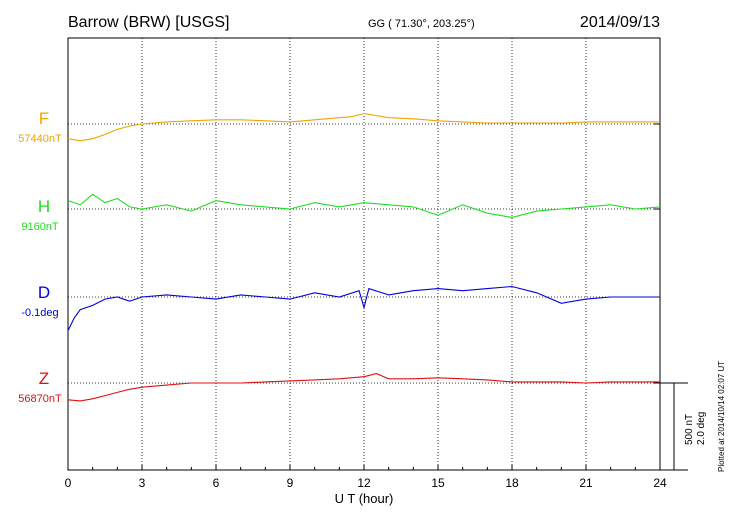  I want to click on scale-bar-nt: 500 nT, so click(689, 429).